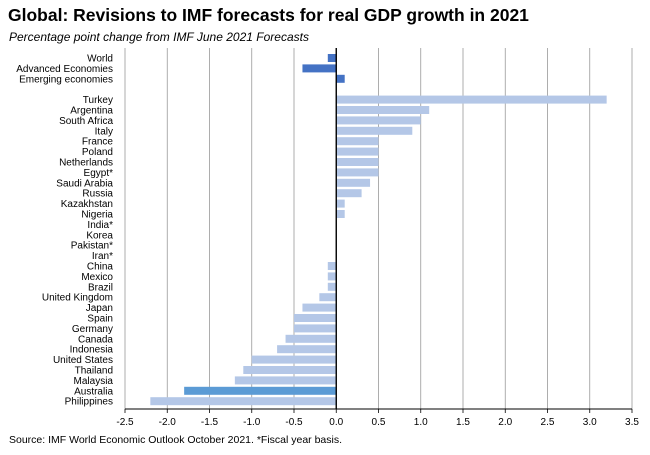 This screenshot has width=650, height=455. I want to click on x-tick-label: 1.5, so click(463, 422).